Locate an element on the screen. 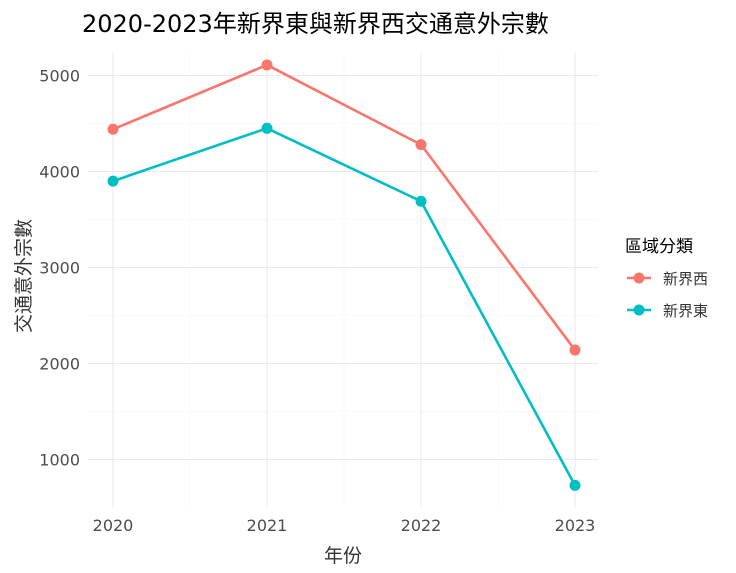  y-tick-label: 5000 is located at coordinates (59, 76).